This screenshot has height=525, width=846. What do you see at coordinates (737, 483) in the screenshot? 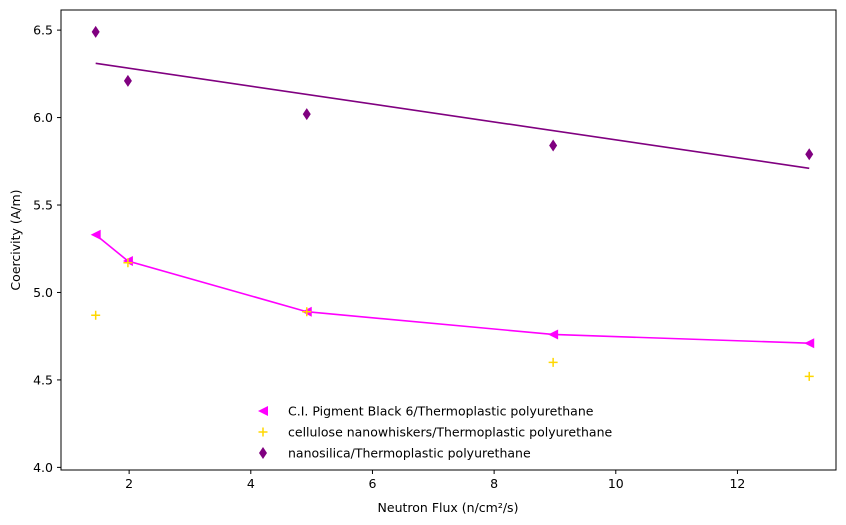
I see `x-tick-label: 12` at bounding box center [737, 483].